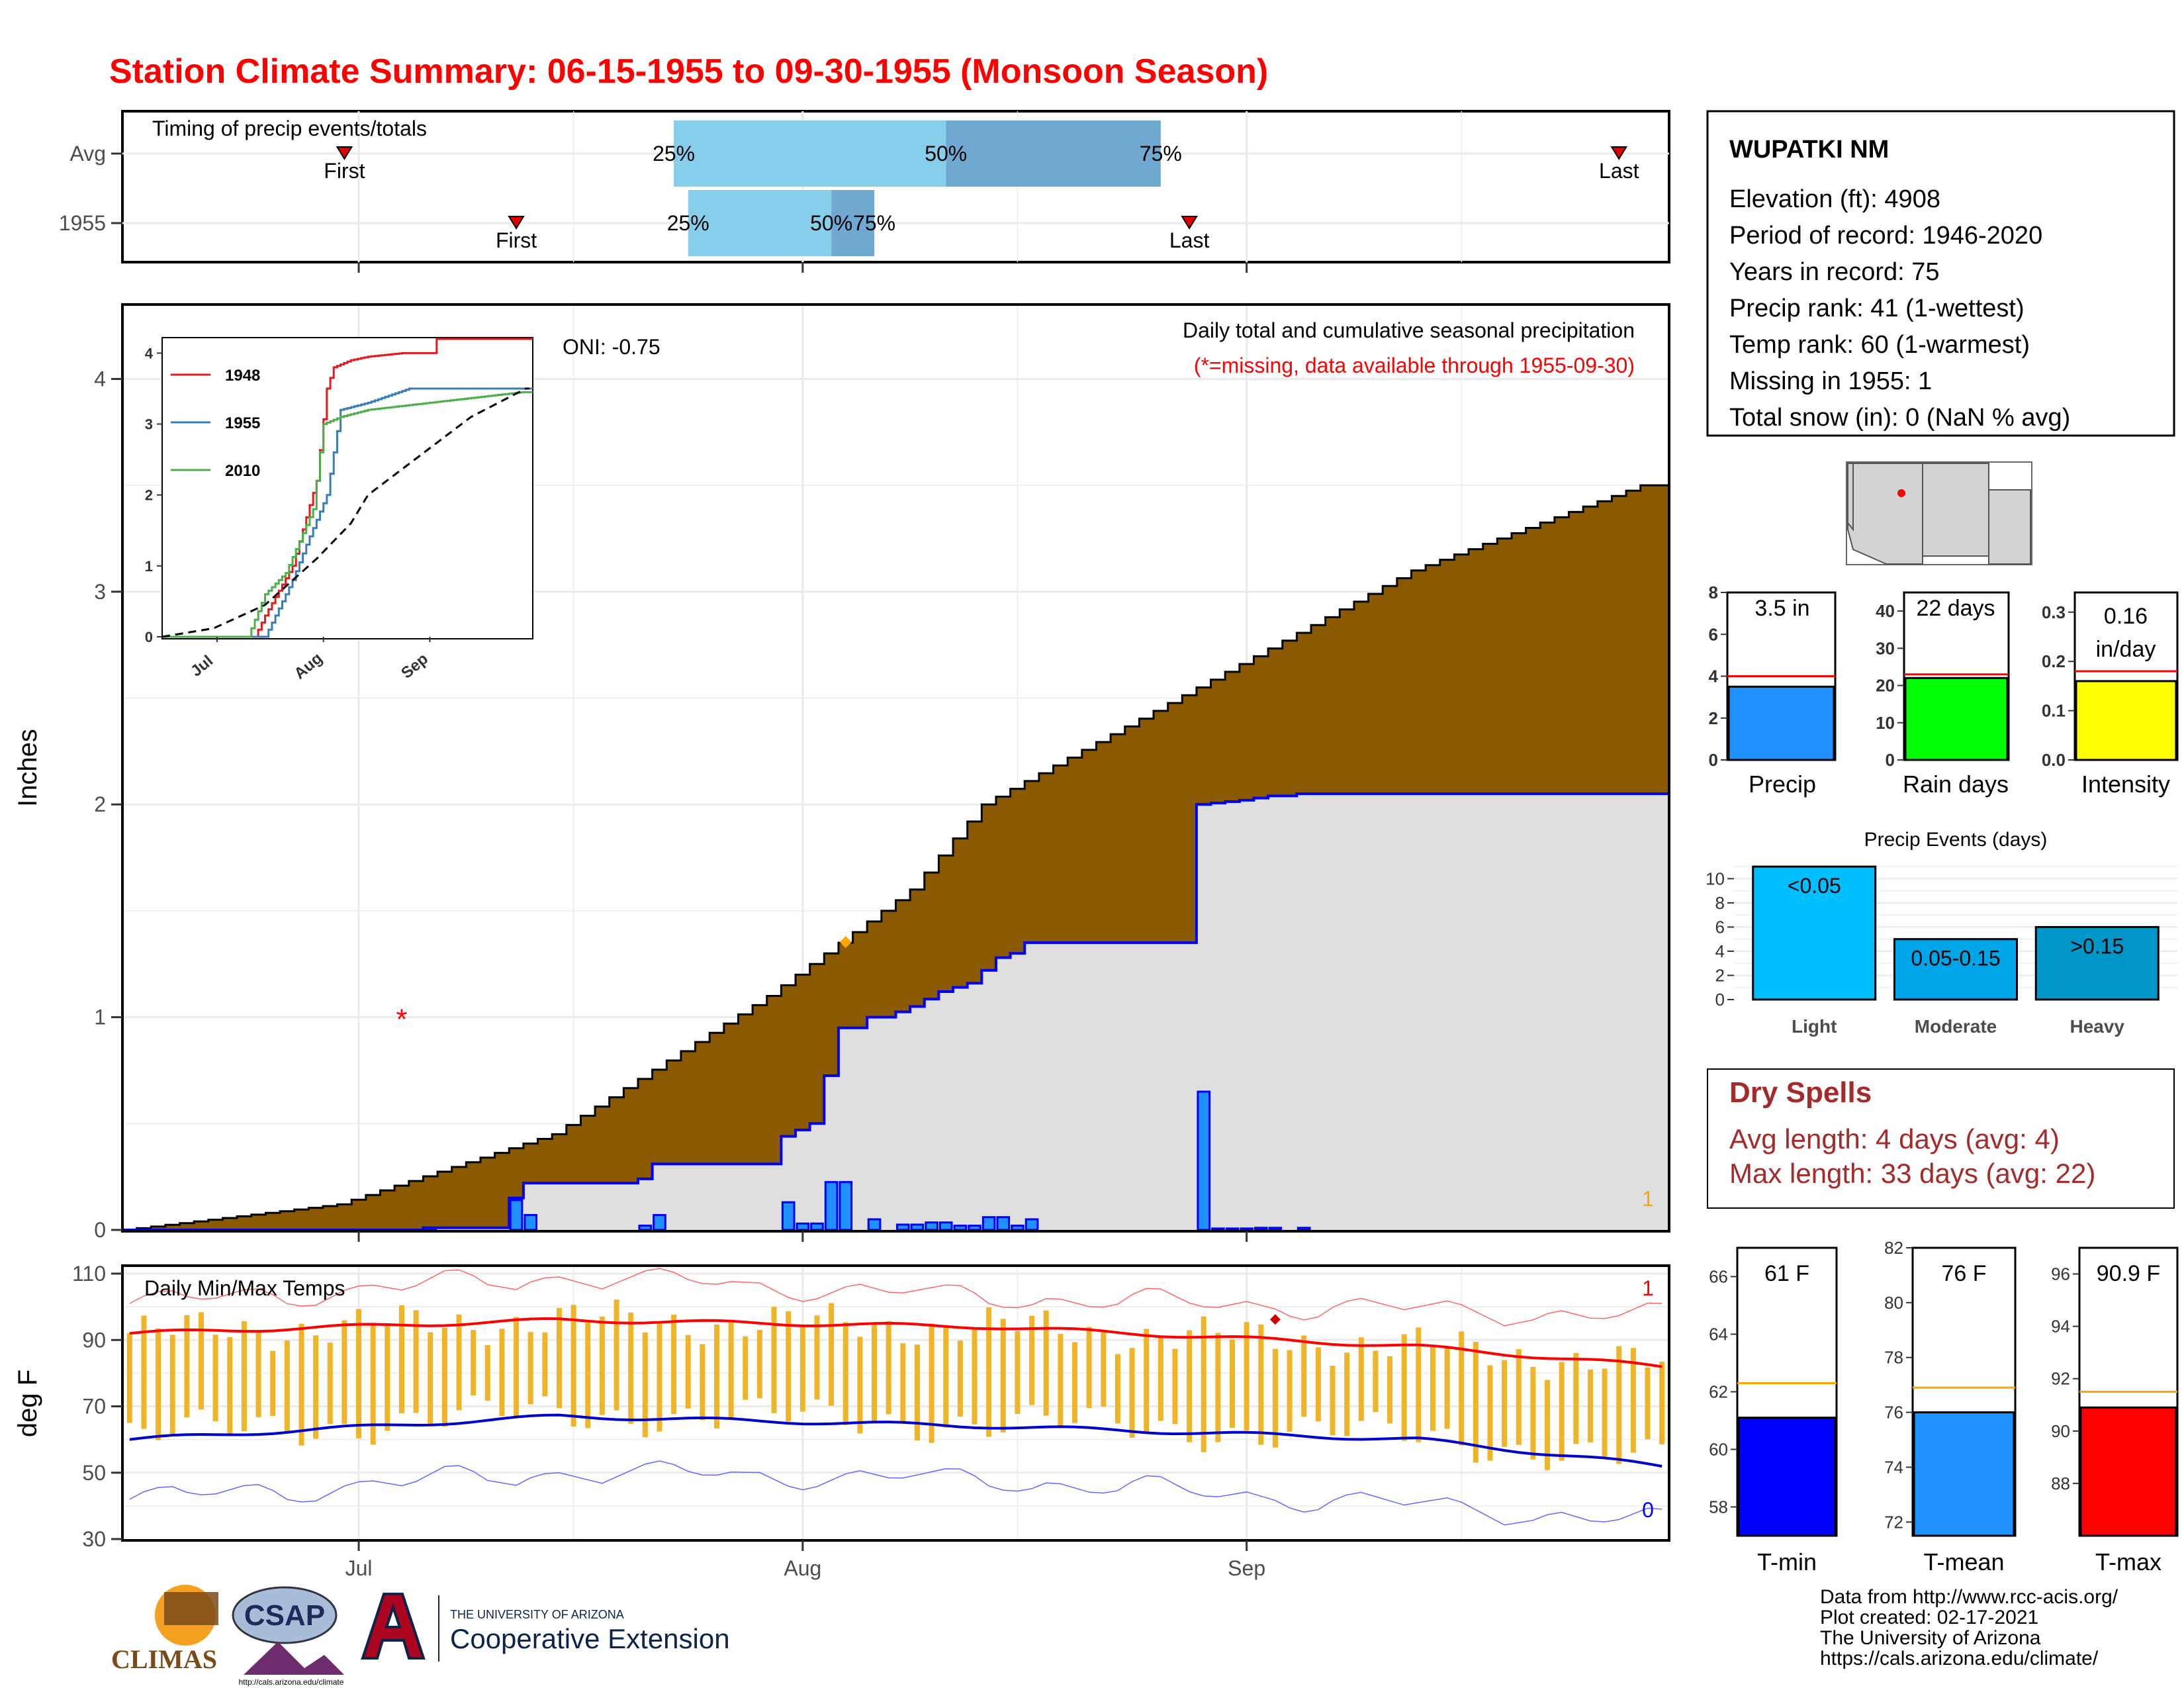  Describe the element at coordinates (1900, 418) in the screenshot. I see `station-snow: Total snow (in): 0 (NaN % avg)` at that location.